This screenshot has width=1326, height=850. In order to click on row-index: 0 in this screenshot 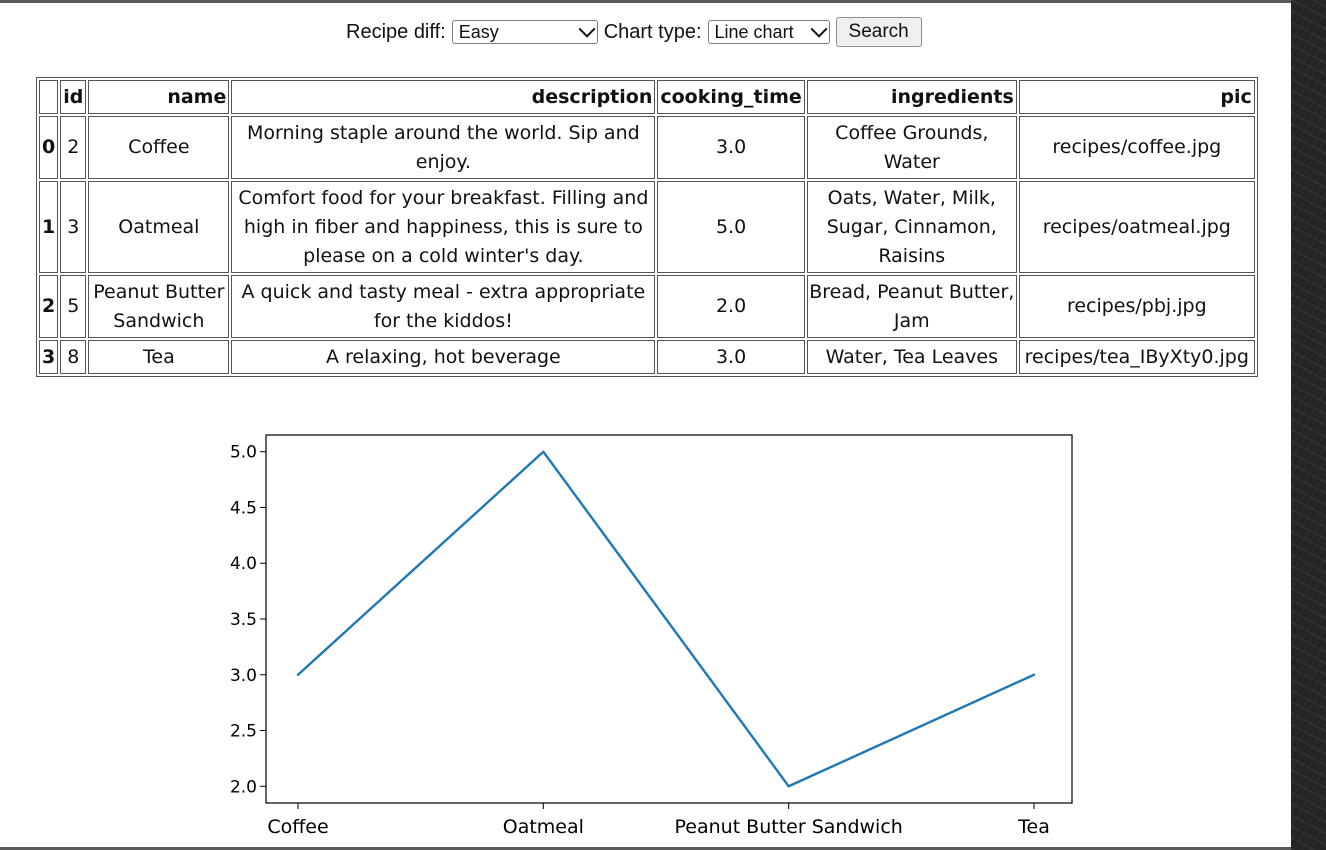, I will do `click(49, 147)`.